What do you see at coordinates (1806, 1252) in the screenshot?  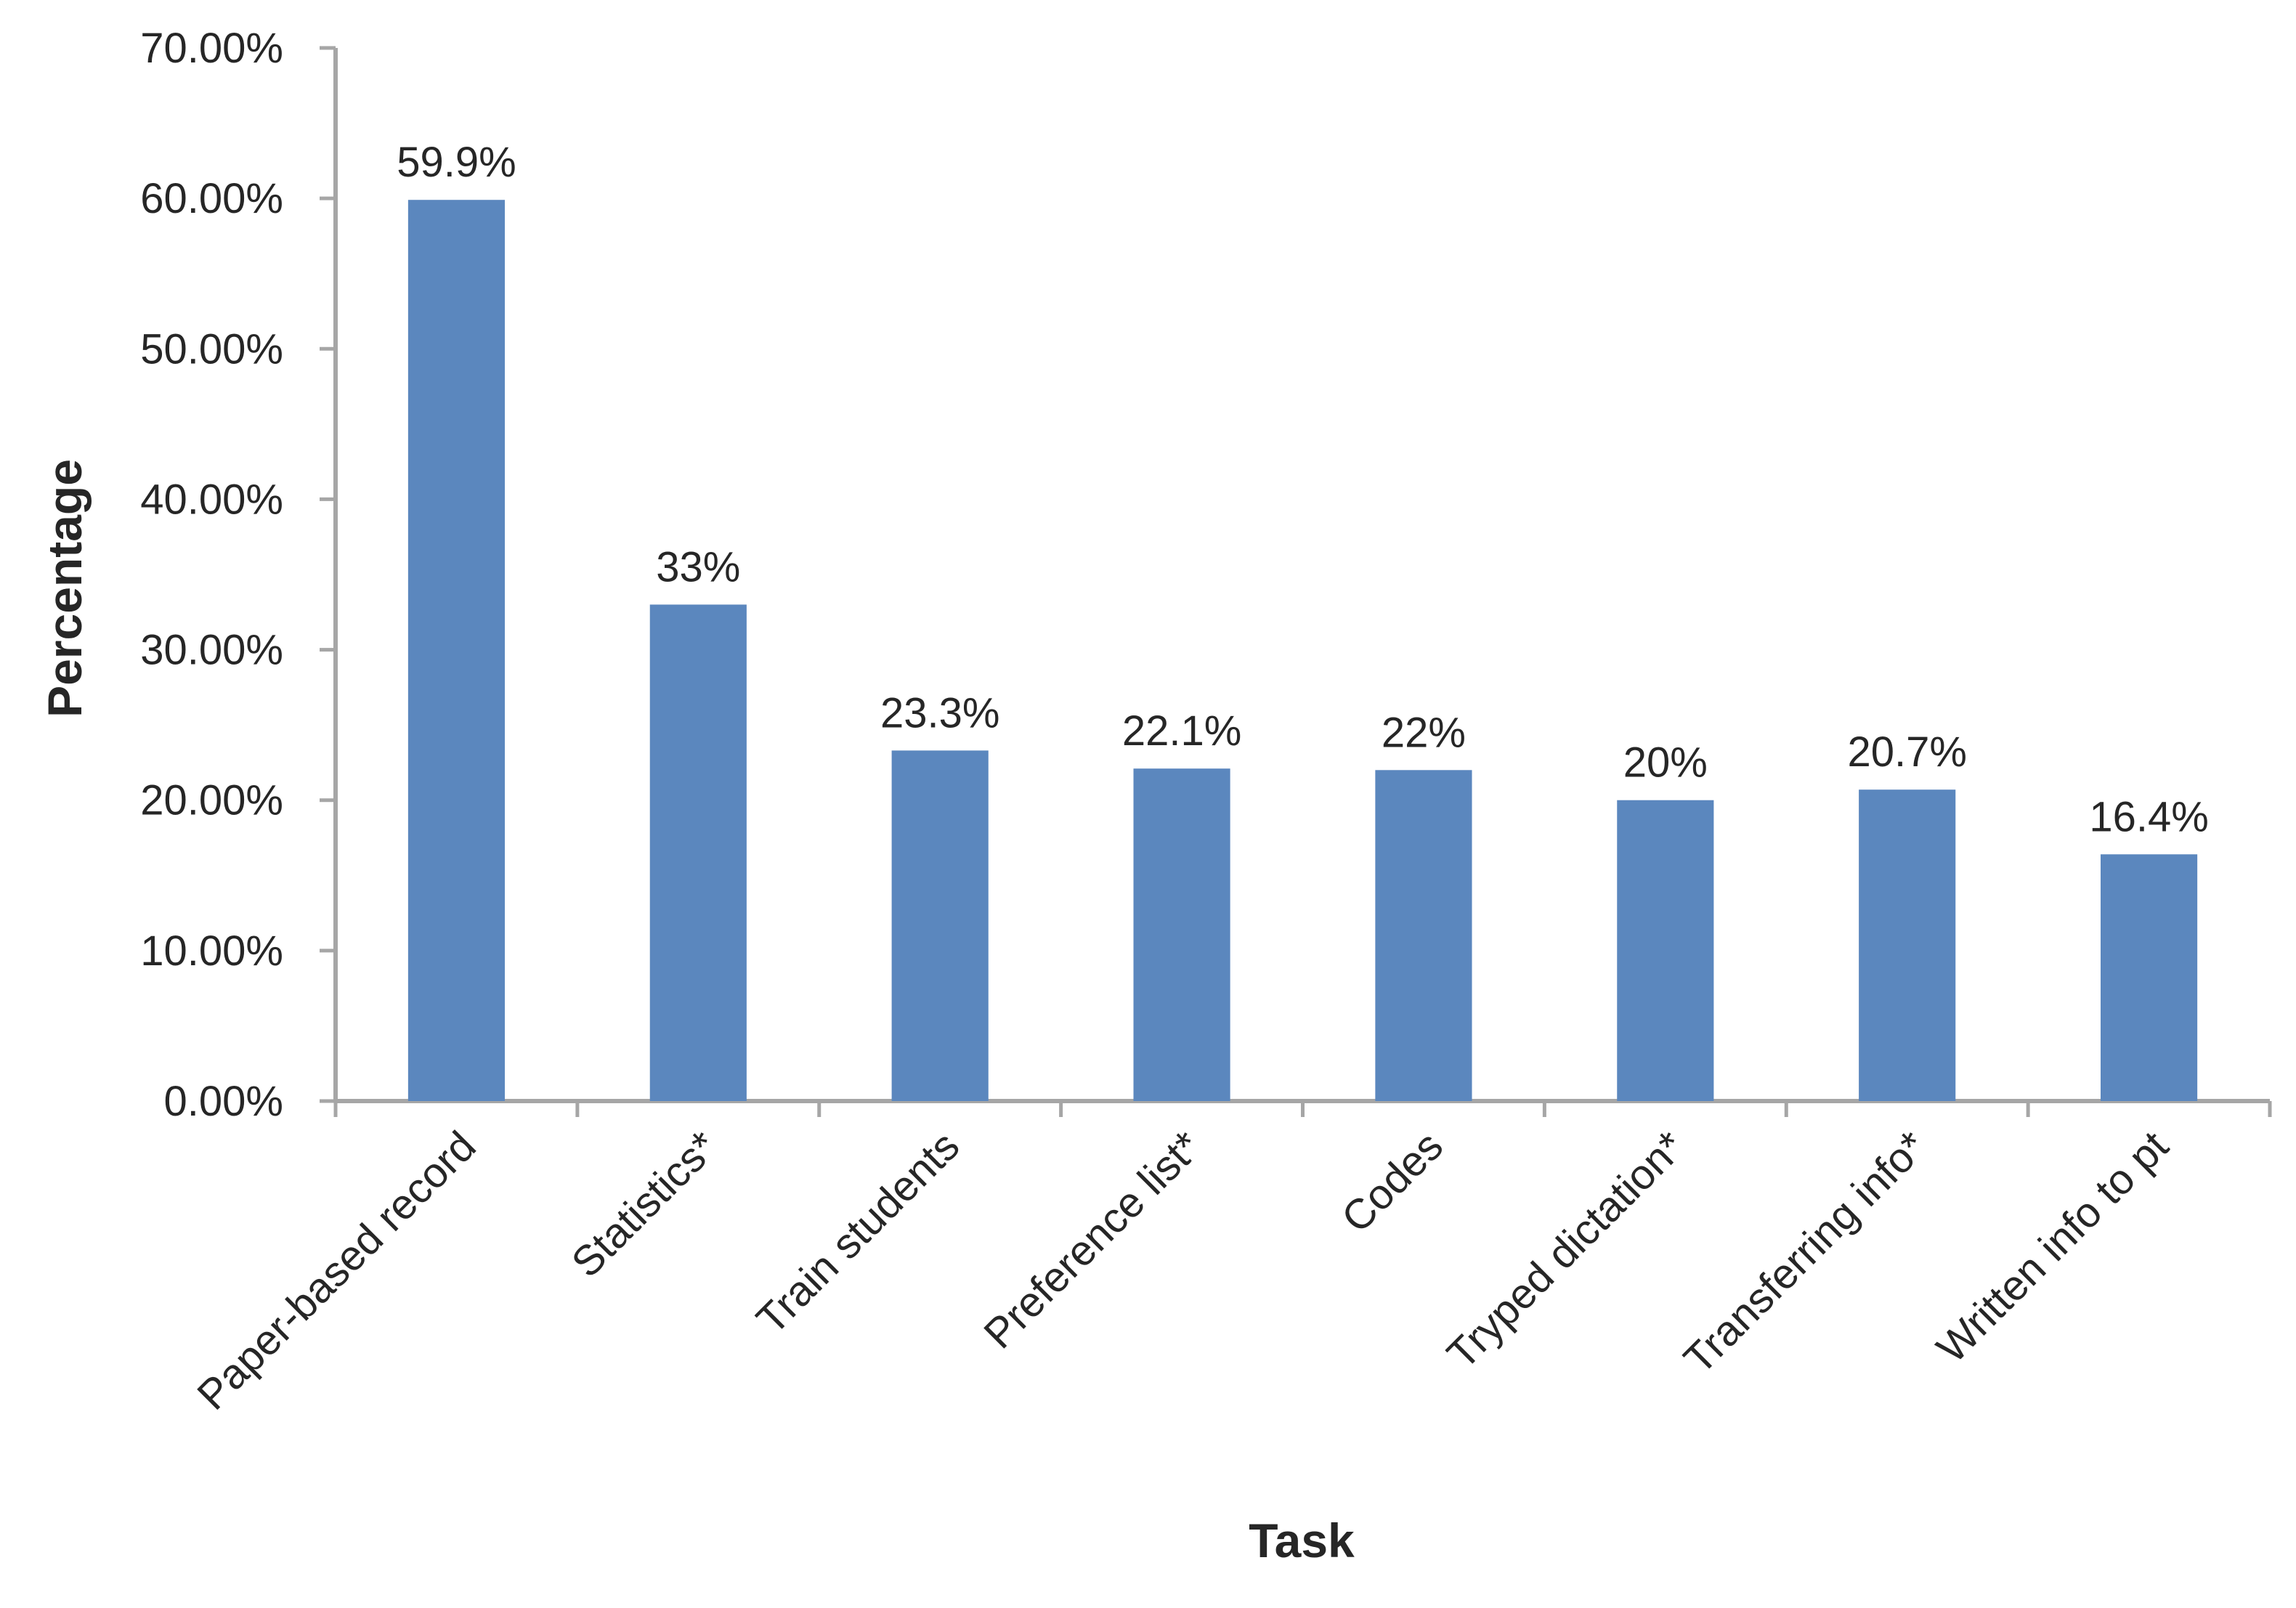 I see `category-label: Transferring info*` at bounding box center [1806, 1252].